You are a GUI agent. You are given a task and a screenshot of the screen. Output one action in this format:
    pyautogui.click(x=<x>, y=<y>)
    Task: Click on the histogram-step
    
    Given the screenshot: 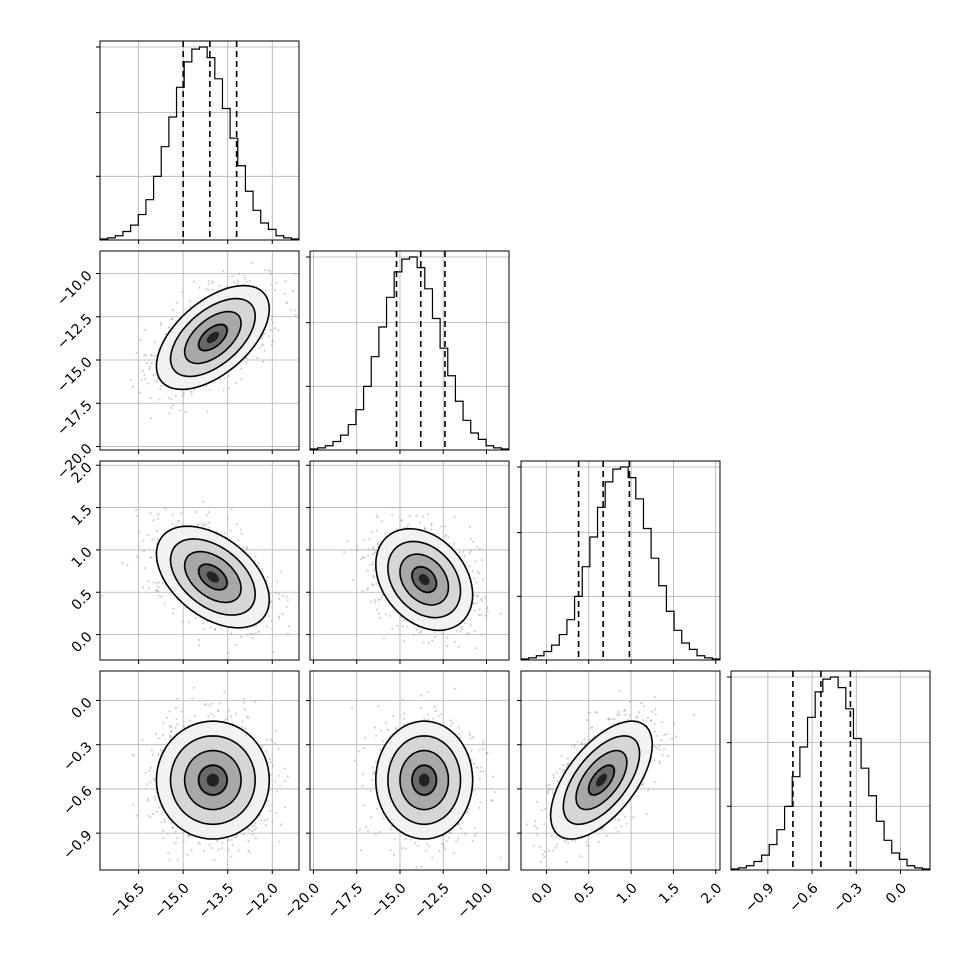 What is the action you would take?
    pyautogui.click(x=620, y=563)
    